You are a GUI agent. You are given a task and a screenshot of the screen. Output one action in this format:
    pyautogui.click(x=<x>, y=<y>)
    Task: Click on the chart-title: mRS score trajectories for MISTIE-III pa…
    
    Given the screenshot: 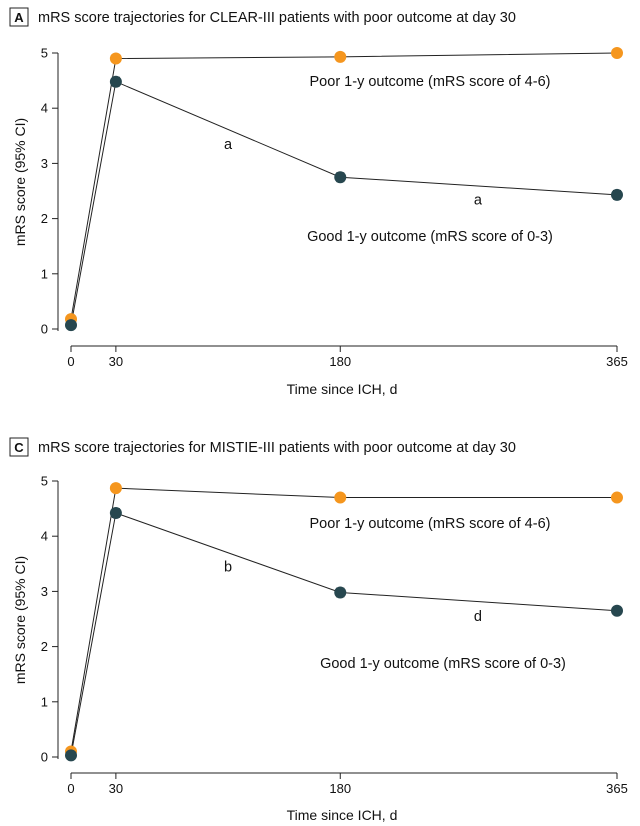 What is the action you would take?
    pyautogui.click(x=277, y=448)
    